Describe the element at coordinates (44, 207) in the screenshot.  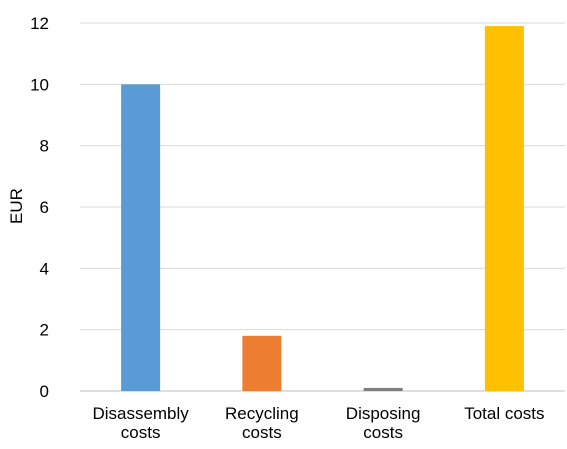
I see `y-tick-label: 6` at that location.